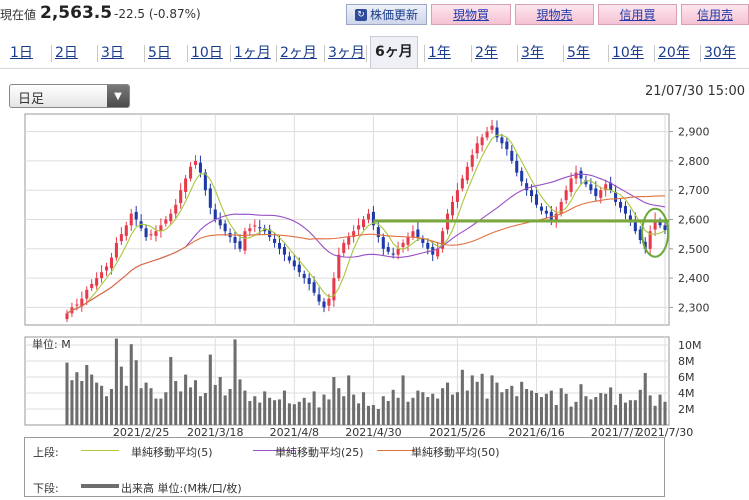  What do you see at coordinates (274, 450) in the screenshot?
I see `legend-ma25-swatch` at bounding box center [274, 450].